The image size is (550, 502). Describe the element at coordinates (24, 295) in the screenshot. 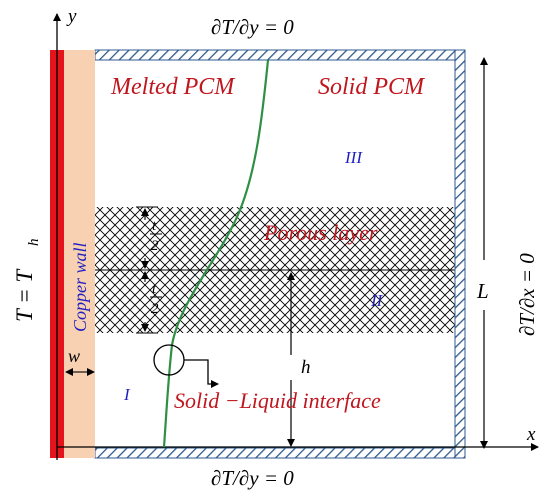

I see `bc-left-label: T = T` at that location.